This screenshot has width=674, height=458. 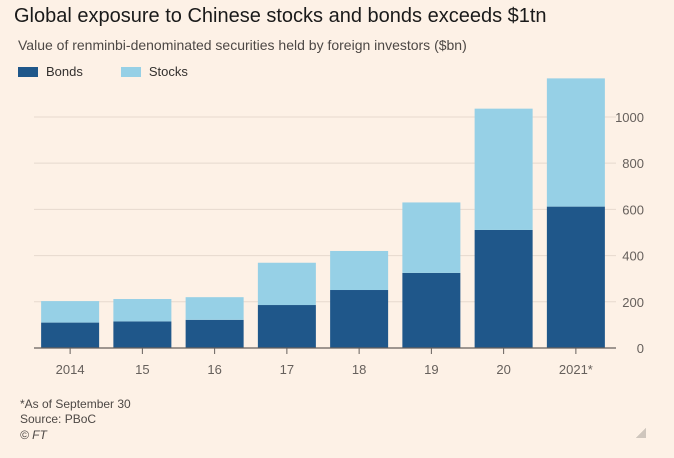 What do you see at coordinates (70, 369) in the screenshot?
I see `x-tick-label: 2014` at bounding box center [70, 369].